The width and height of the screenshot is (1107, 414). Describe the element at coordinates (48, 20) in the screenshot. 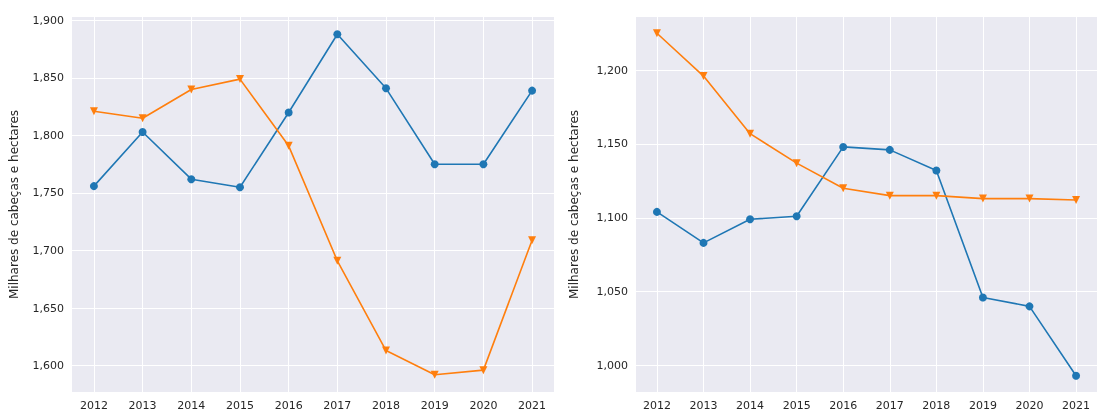

I see `y-tick-label: 1,900` at that location.